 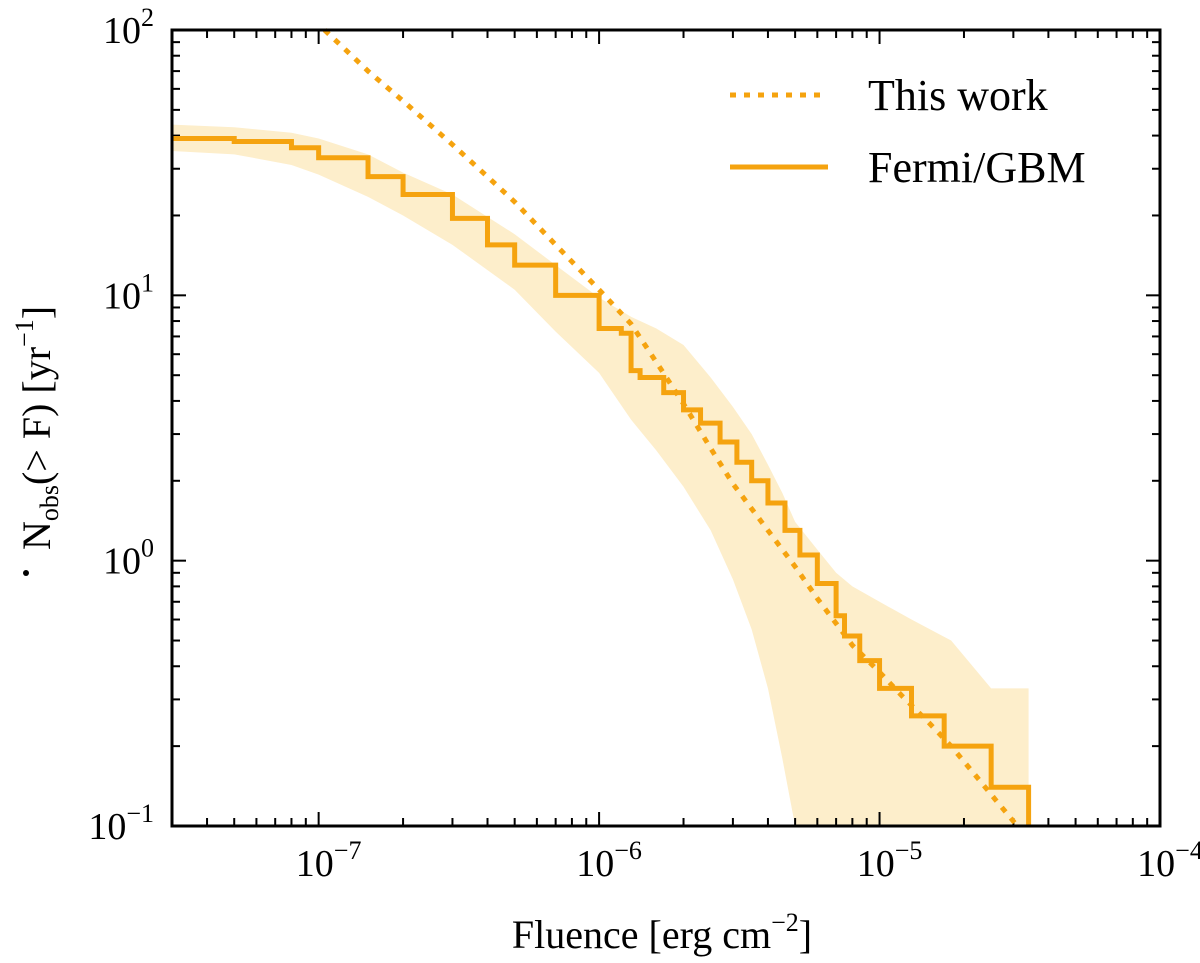 What do you see at coordinates (128, 292) in the screenshot?
I see `y-tick-label: 10¹` at bounding box center [128, 292].